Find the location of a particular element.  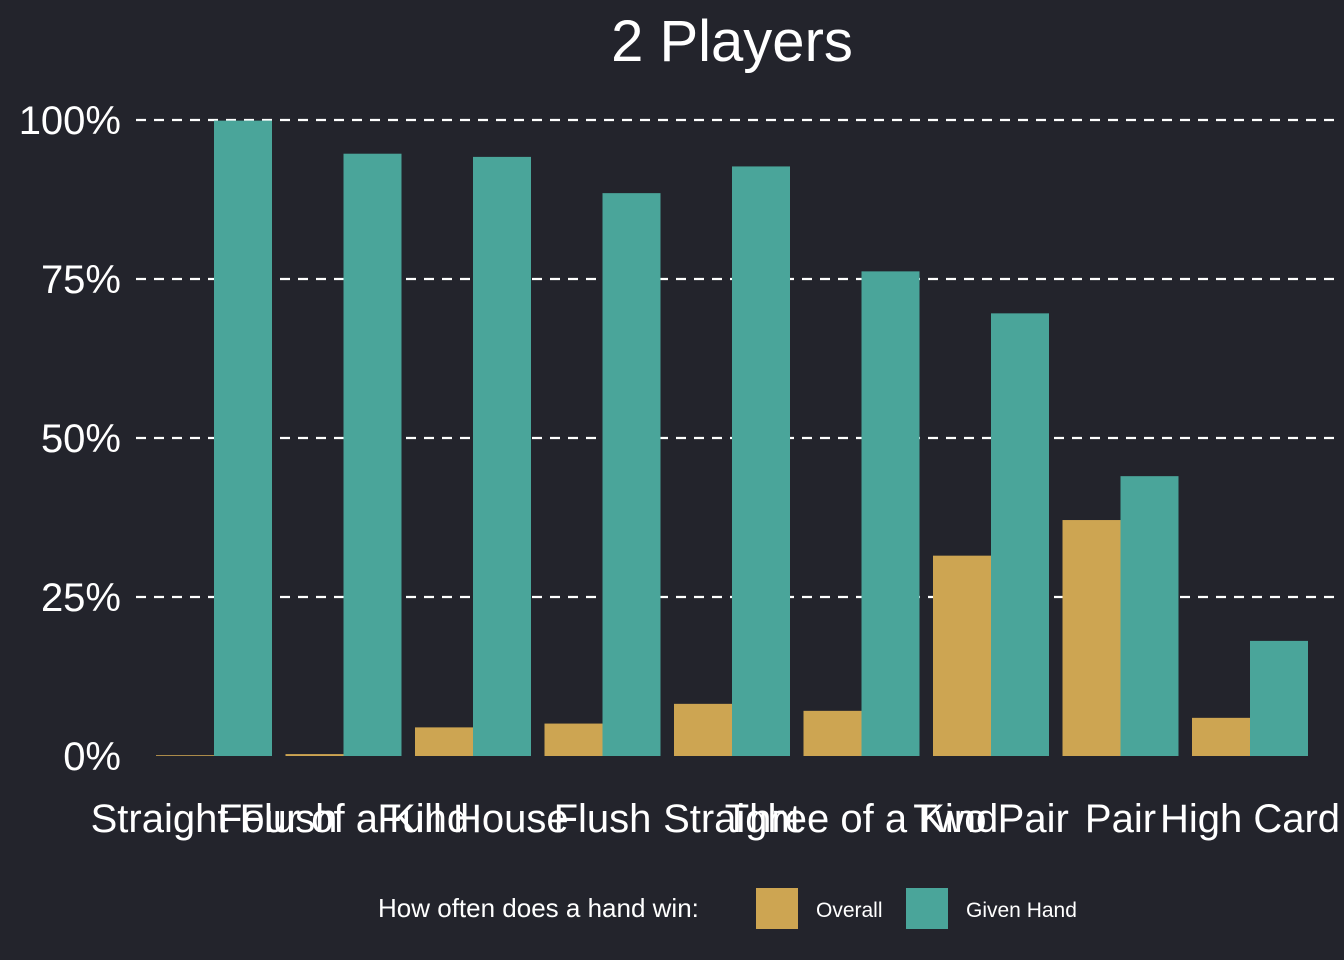

legend-label: Given Hand is located at coordinates (1021, 910).